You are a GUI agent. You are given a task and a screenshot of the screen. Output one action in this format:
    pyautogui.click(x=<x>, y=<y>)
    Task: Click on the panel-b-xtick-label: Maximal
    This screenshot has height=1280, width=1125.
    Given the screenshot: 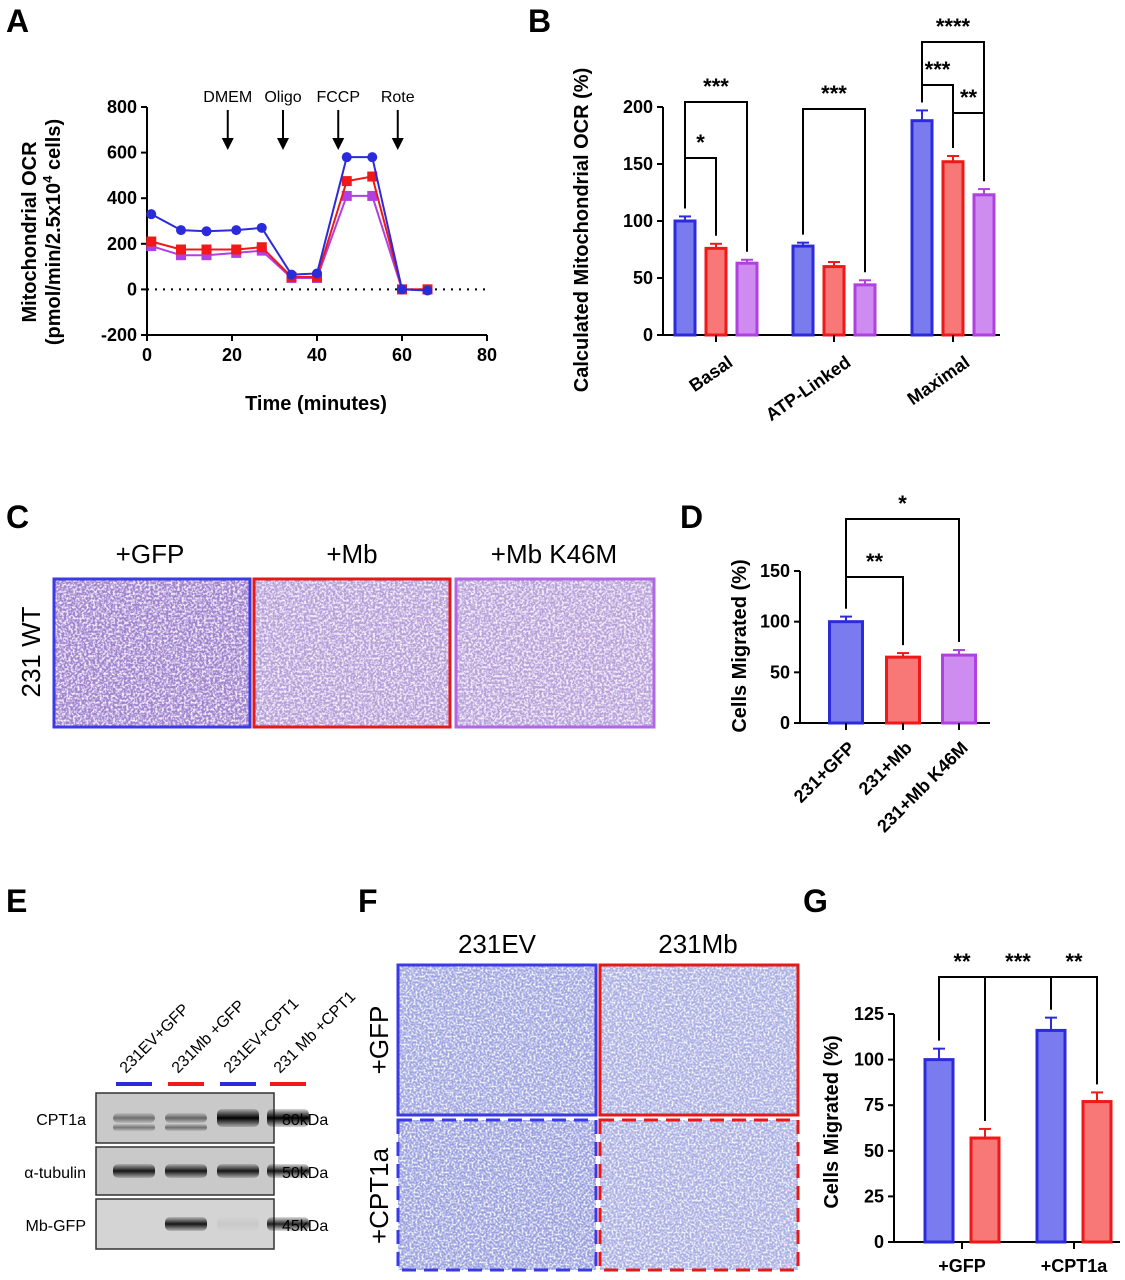 What is the action you would take?
    pyautogui.click(x=939, y=380)
    